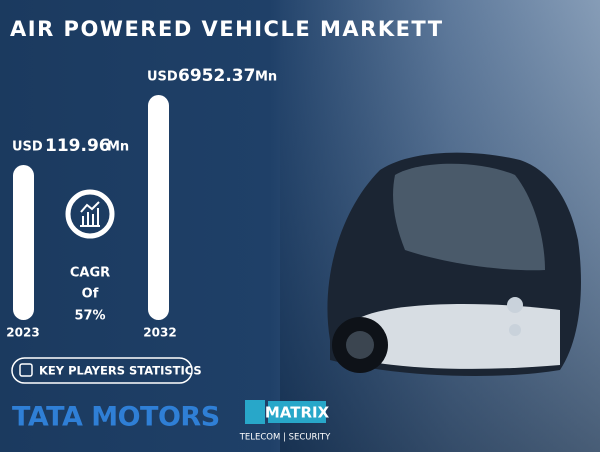 The image size is (600, 456). What do you see at coordinates (90, 294) in the screenshot?
I see `cagr-line: Of` at bounding box center [90, 294].